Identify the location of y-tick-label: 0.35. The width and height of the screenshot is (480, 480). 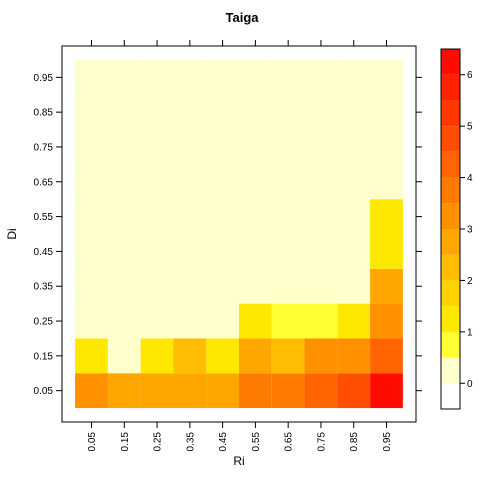
(44, 287).